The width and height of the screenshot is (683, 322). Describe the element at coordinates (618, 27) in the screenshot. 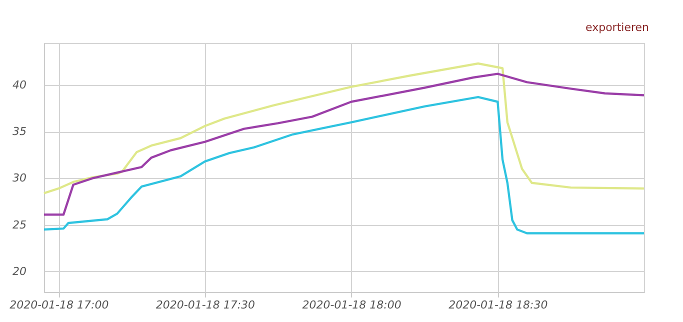

I see `text: exportieren` at that location.